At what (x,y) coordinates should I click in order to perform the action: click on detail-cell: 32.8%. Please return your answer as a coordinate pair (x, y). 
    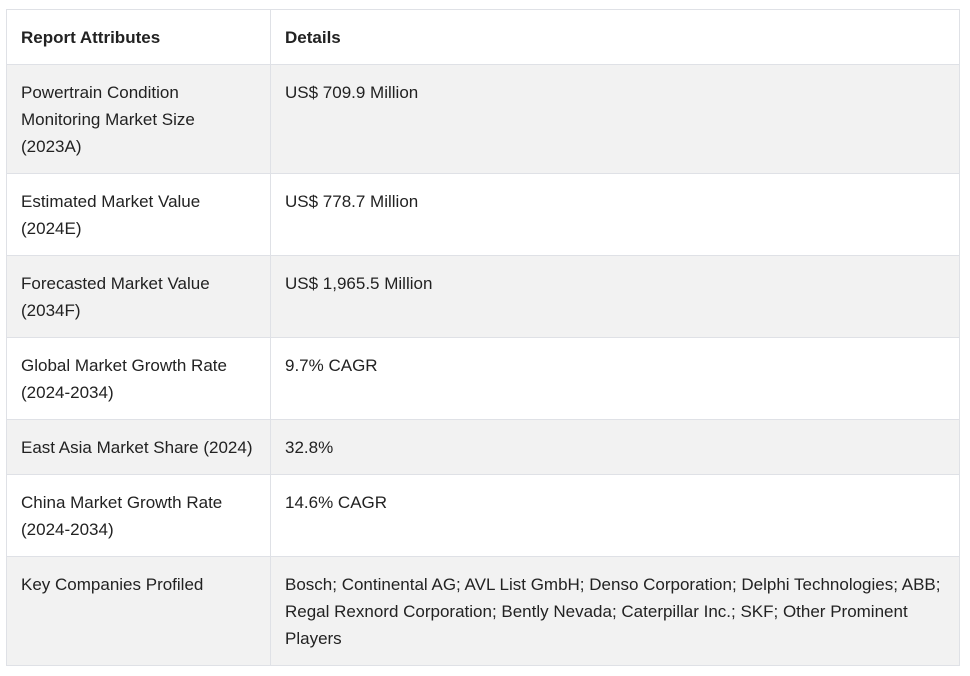
    Looking at the image, I should click on (615, 447).